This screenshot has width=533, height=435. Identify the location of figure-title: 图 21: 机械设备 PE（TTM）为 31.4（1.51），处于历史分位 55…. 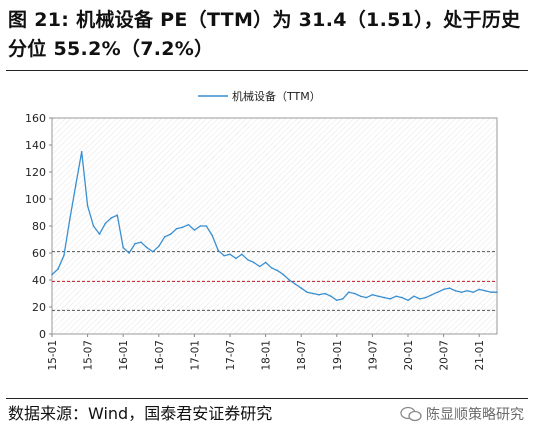
(264, 34).